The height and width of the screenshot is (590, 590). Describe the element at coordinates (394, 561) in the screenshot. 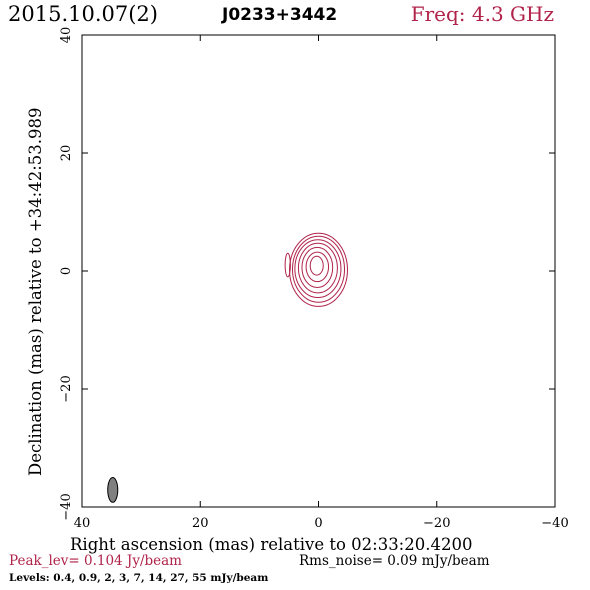

I see `rms-noise: Rms_noise= 0.09 mJy/beam` at that location.